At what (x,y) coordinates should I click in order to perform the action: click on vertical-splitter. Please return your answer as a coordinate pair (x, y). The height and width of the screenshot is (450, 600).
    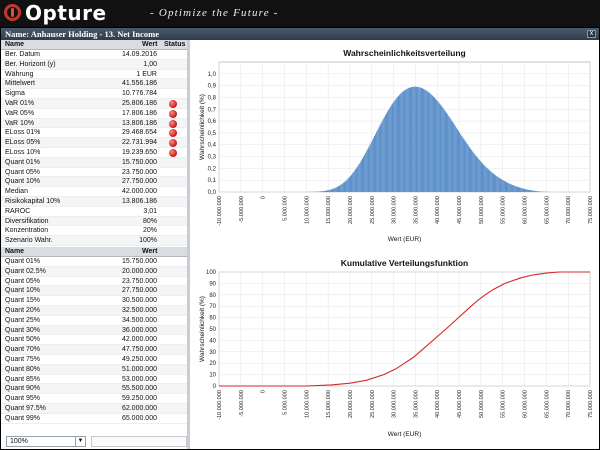
    Looking at the image, I should click on (188, 244).